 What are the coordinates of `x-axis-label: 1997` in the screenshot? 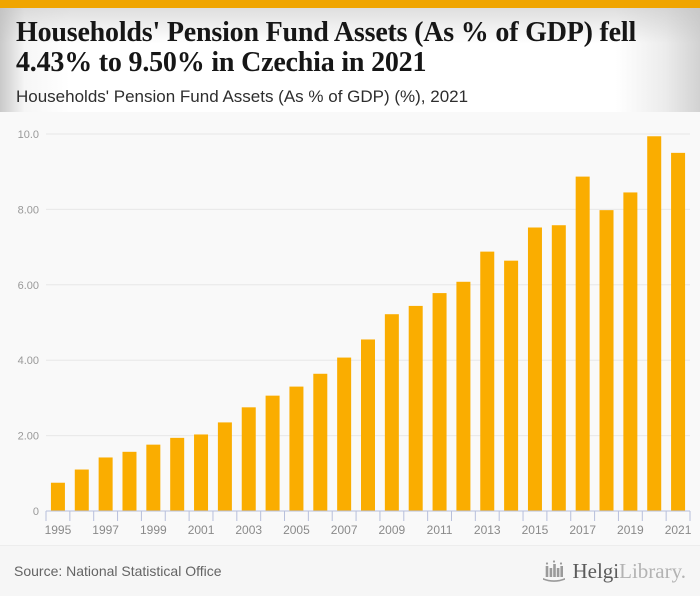 It's located at (105, 530).